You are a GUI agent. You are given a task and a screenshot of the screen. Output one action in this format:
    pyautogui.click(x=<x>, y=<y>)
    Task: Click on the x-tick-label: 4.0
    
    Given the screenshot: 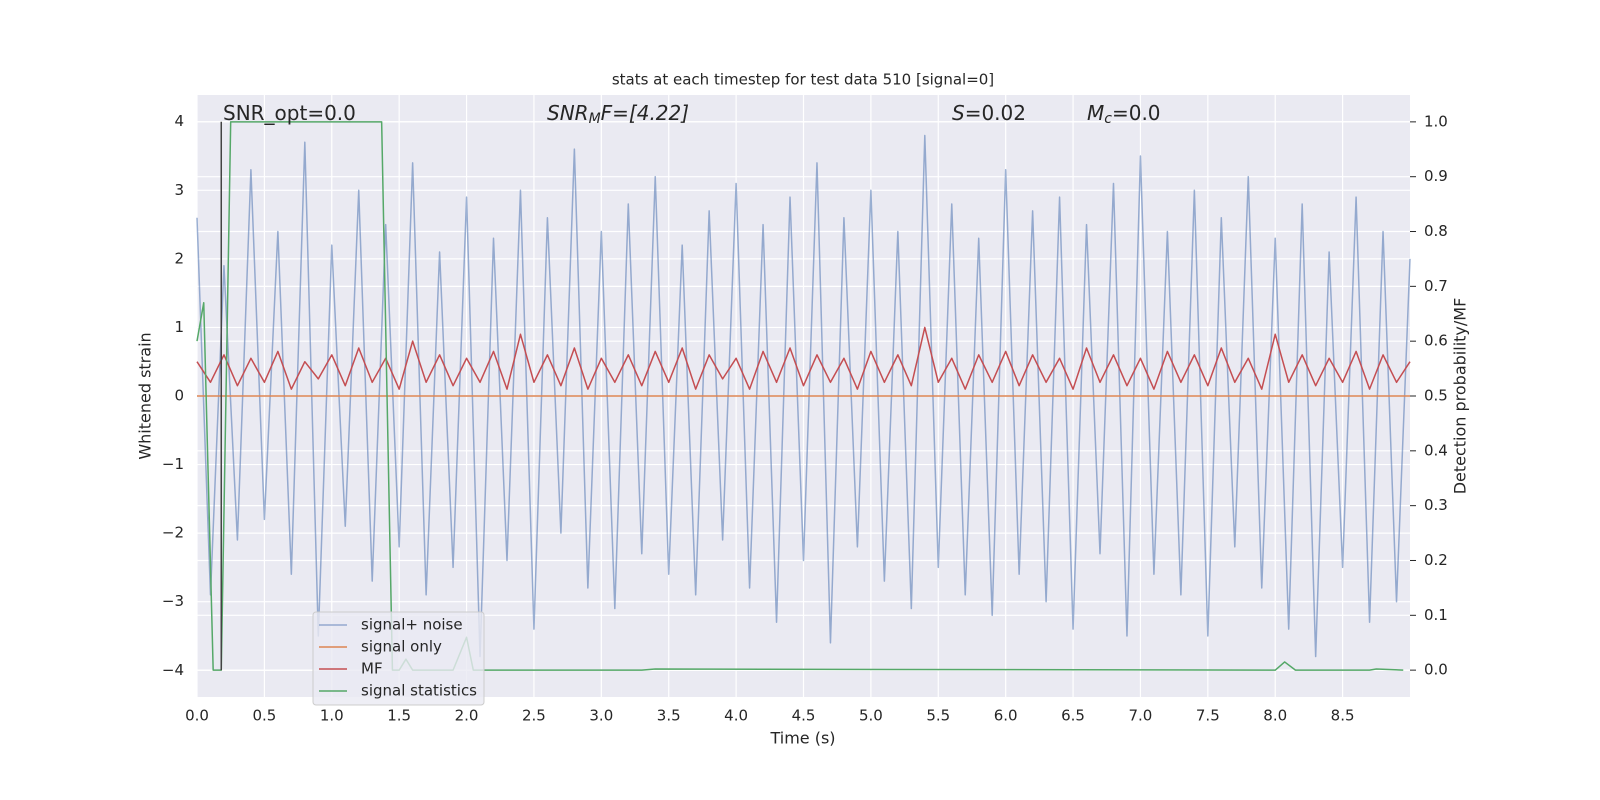 What is the action you would take?
    pyautogui.click(x=736, y=716)
    